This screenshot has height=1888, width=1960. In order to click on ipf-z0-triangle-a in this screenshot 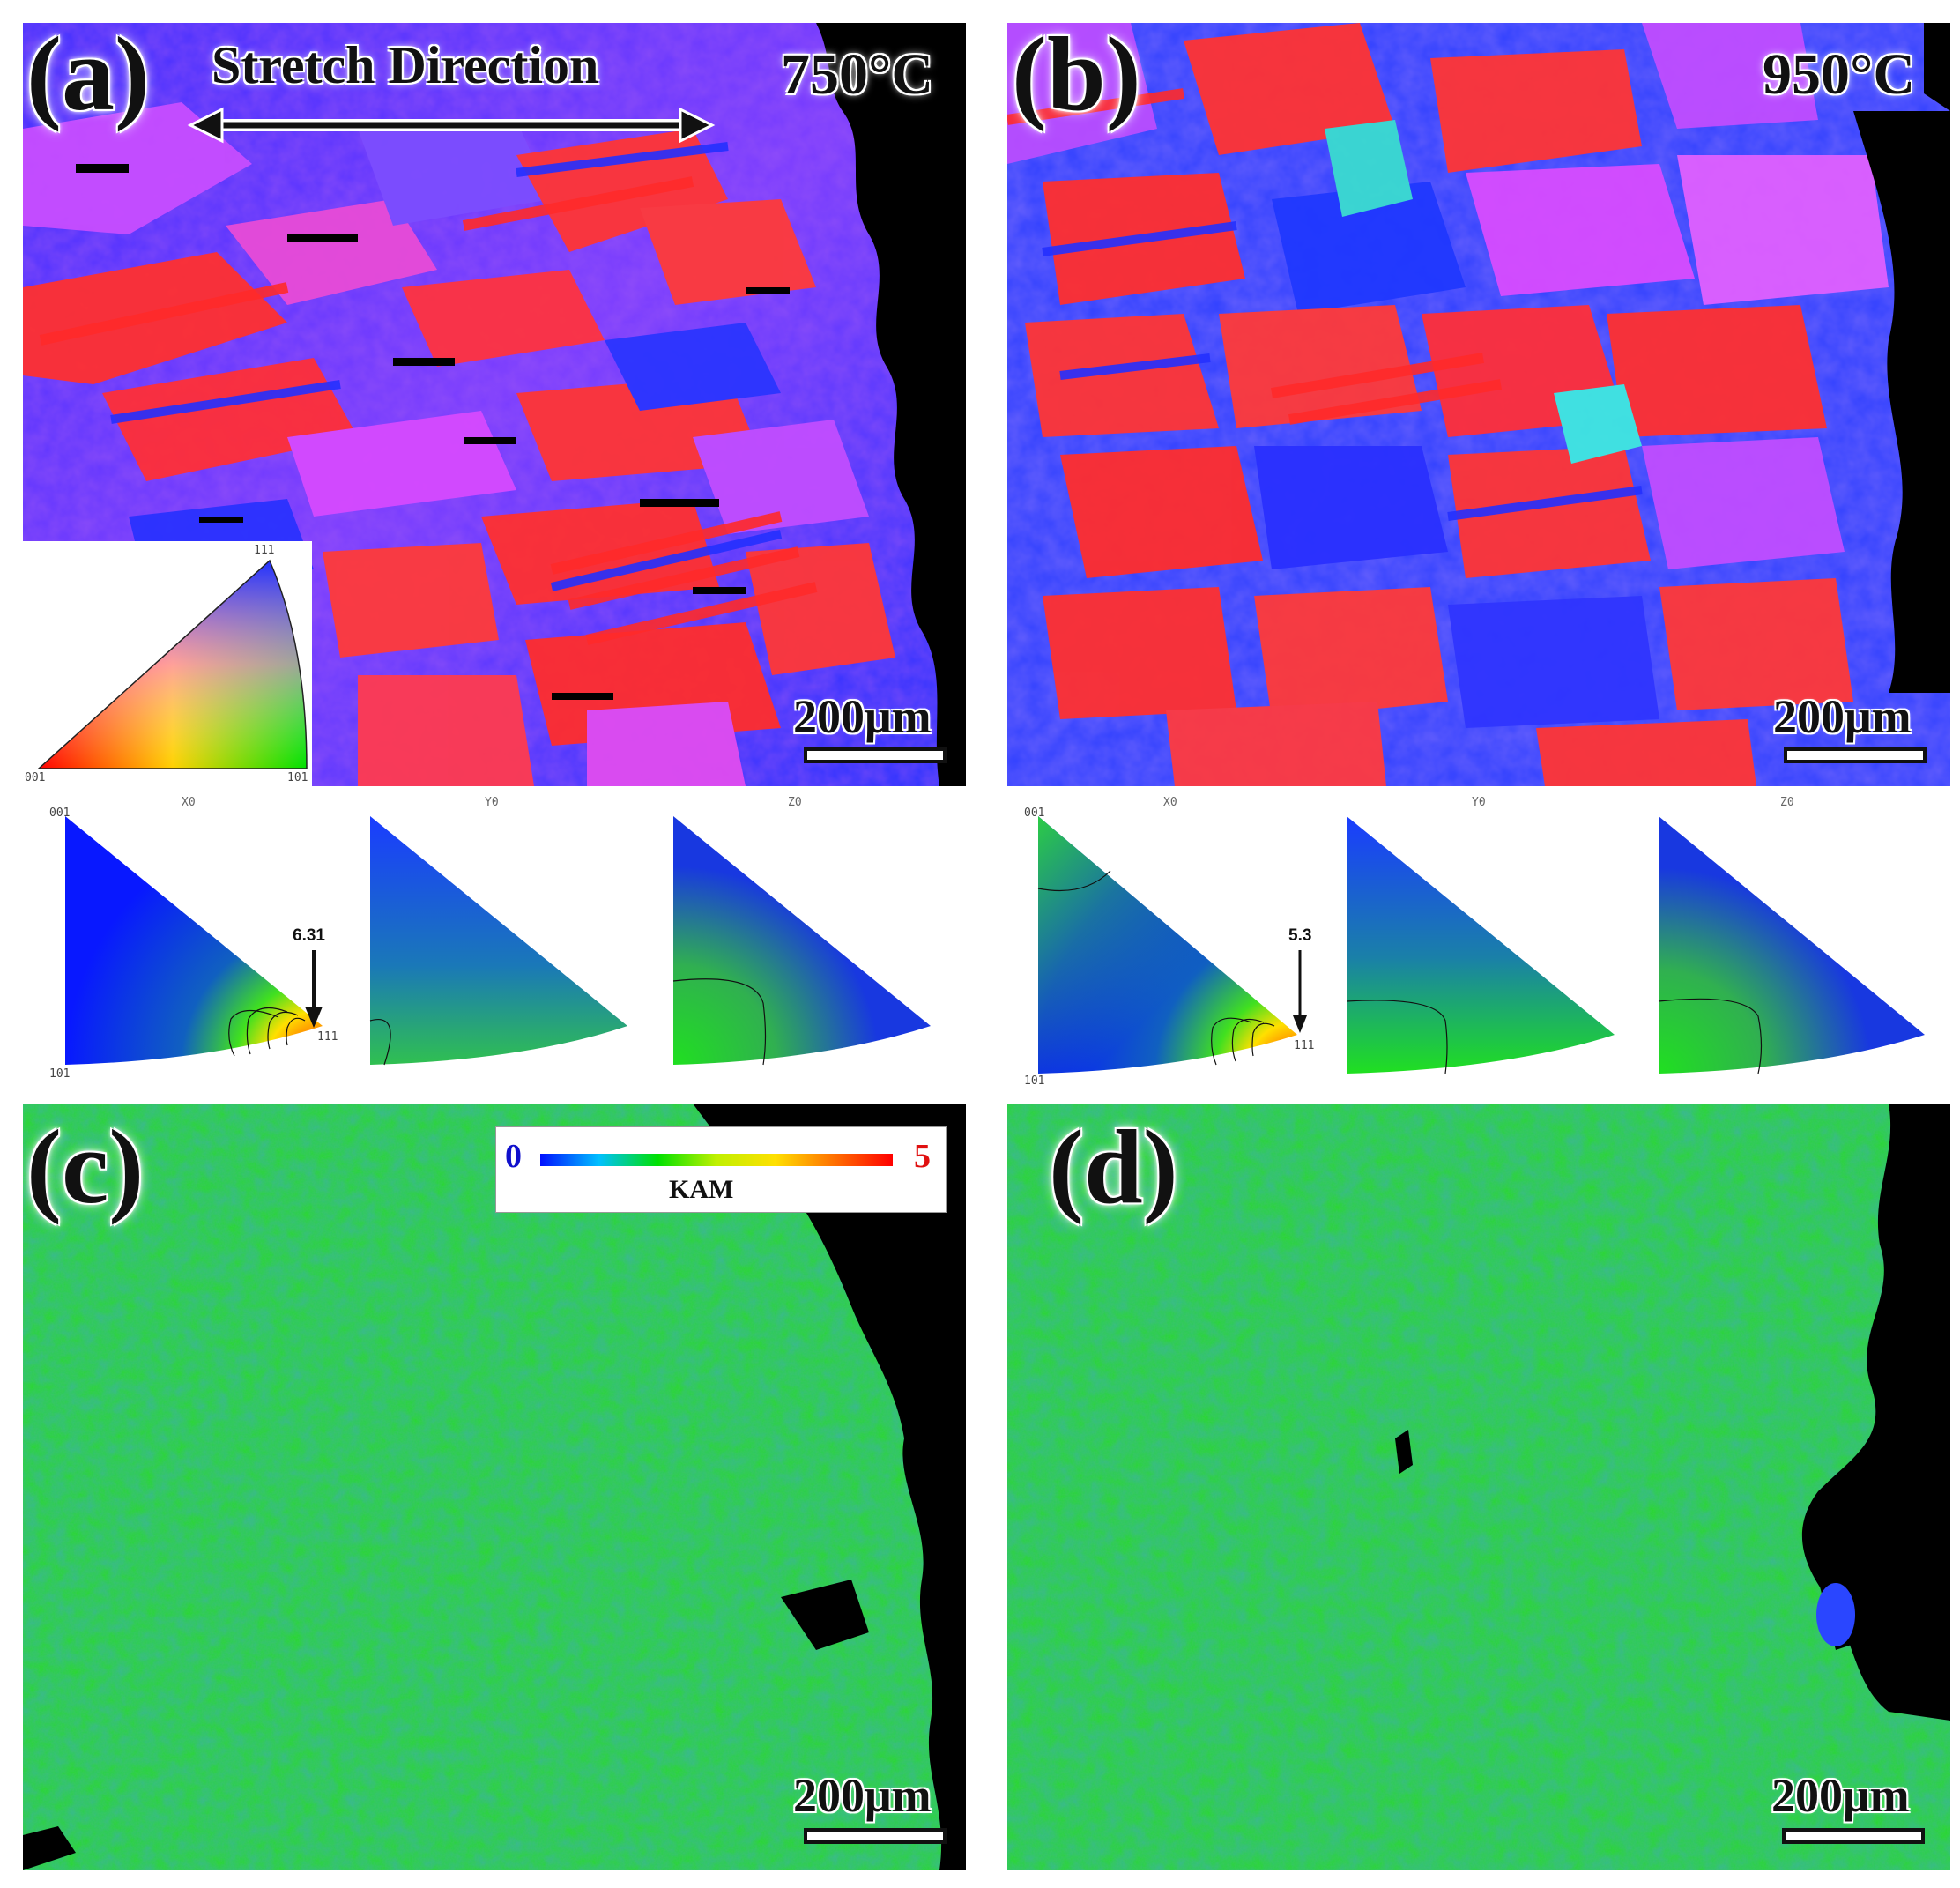, I will do `click(802, 940)`.